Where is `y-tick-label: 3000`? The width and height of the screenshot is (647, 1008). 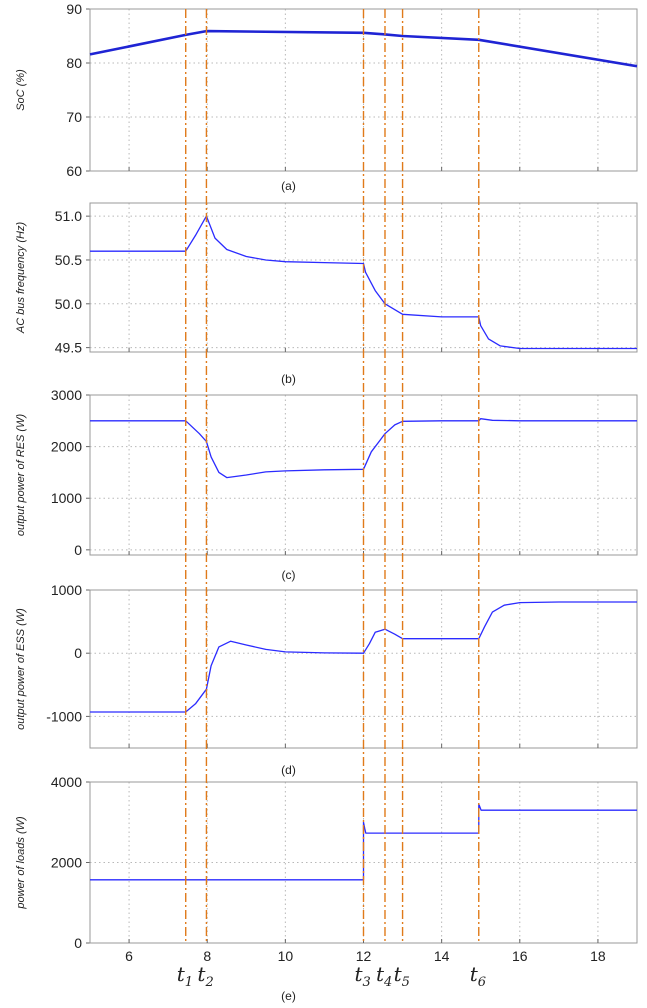 y-tick-label: 3000 is located at coordinates (66, 395).